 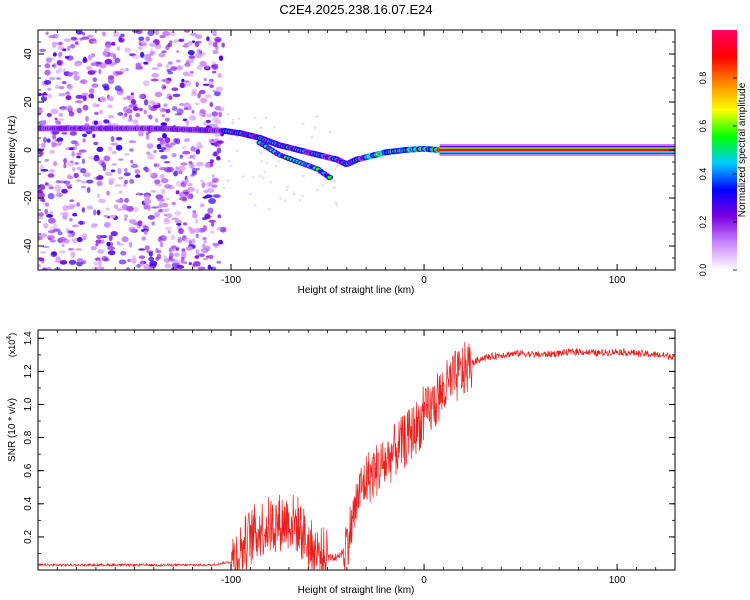 I want to click on colorbar-gradient, so click(x=724, y=150).